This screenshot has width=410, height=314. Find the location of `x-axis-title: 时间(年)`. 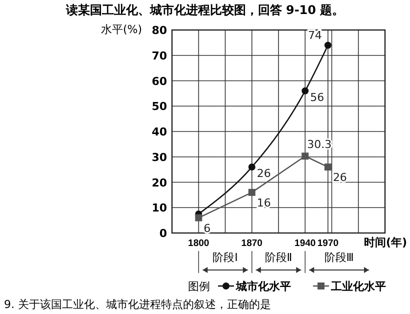

x-axis-title: 时间(年) is located at coordinates (385, 242).